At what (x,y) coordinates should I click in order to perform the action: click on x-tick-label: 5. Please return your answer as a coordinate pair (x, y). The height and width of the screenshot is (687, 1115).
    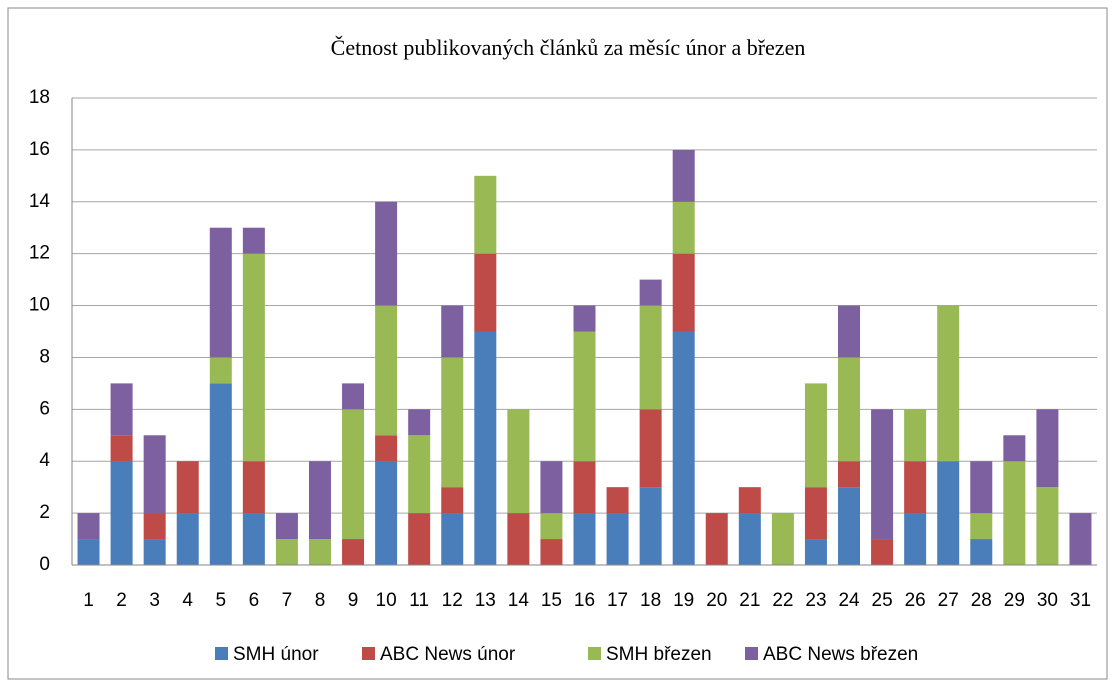
    Looking at the image, I should click on (221, 600).